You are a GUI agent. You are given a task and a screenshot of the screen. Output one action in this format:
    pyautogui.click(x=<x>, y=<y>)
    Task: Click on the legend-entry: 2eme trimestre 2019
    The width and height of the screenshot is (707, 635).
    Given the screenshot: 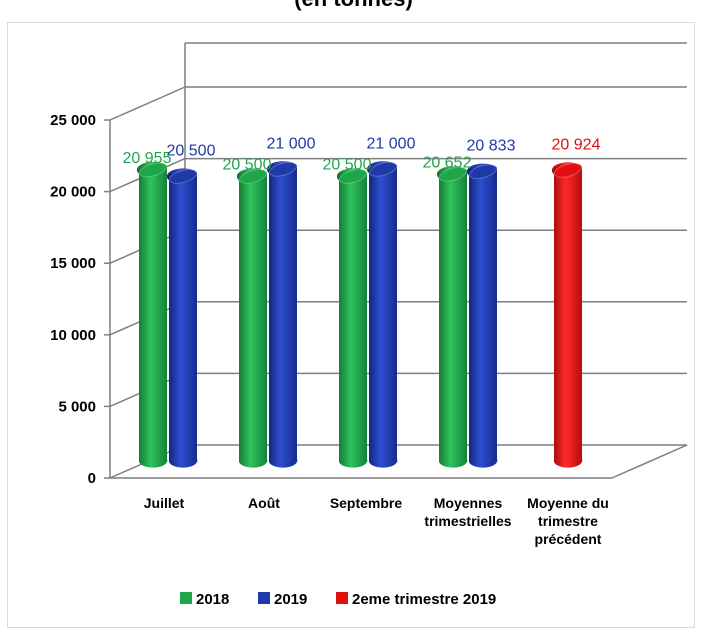 What is the action you would take?
    pyautogui.click(x=424, y=599)
    